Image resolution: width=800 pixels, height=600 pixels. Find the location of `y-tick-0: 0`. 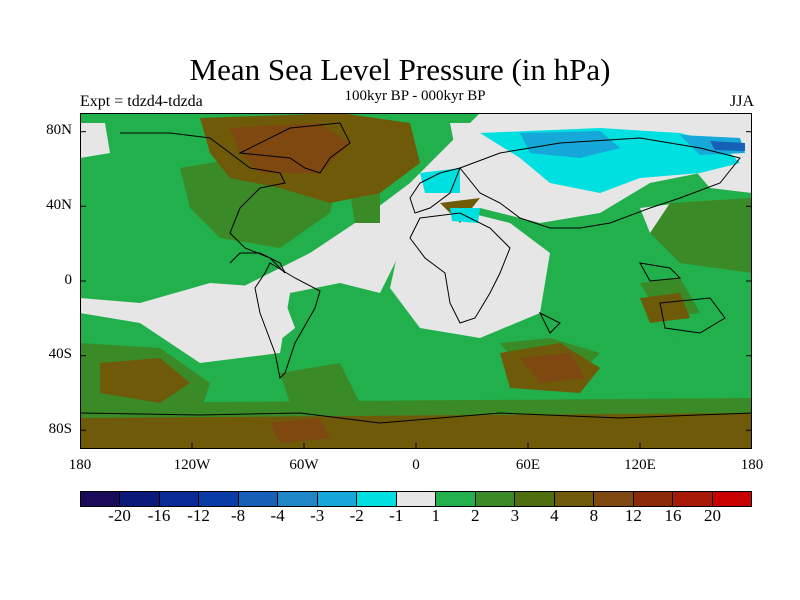

y-tick-0: 0 is located at coordinates (68, 280).